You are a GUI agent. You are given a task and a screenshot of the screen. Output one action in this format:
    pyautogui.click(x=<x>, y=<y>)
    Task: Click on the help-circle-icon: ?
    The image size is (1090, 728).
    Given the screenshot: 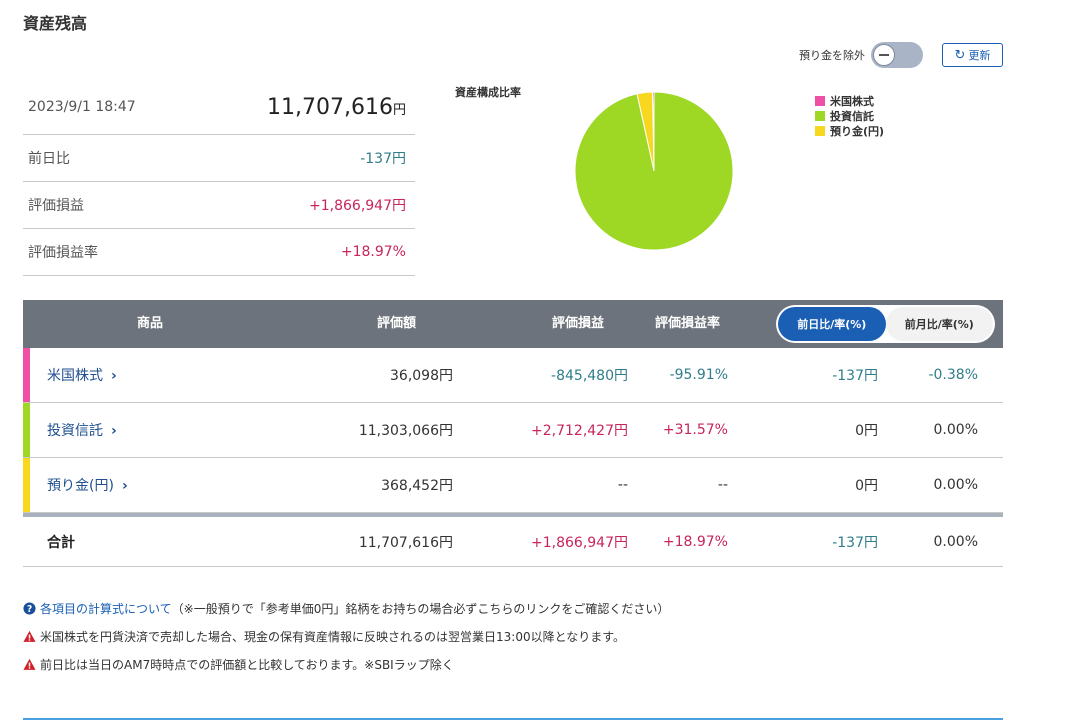 What is the action you would take?
    pyautogui.click(x=29, y=607)
    